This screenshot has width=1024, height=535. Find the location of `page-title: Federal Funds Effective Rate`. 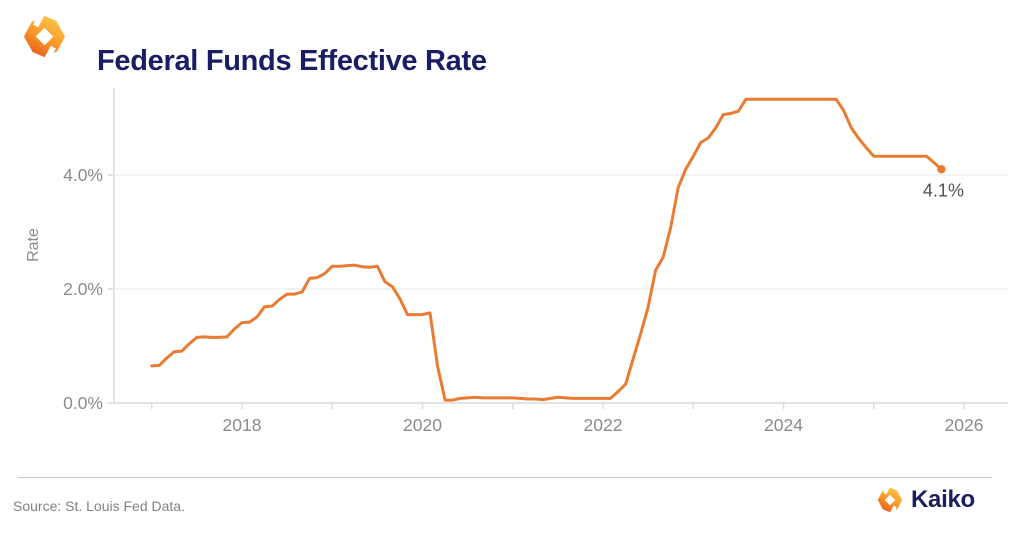

page-title: Federal Funds Effective Rate is located at coordinates (292, 61).